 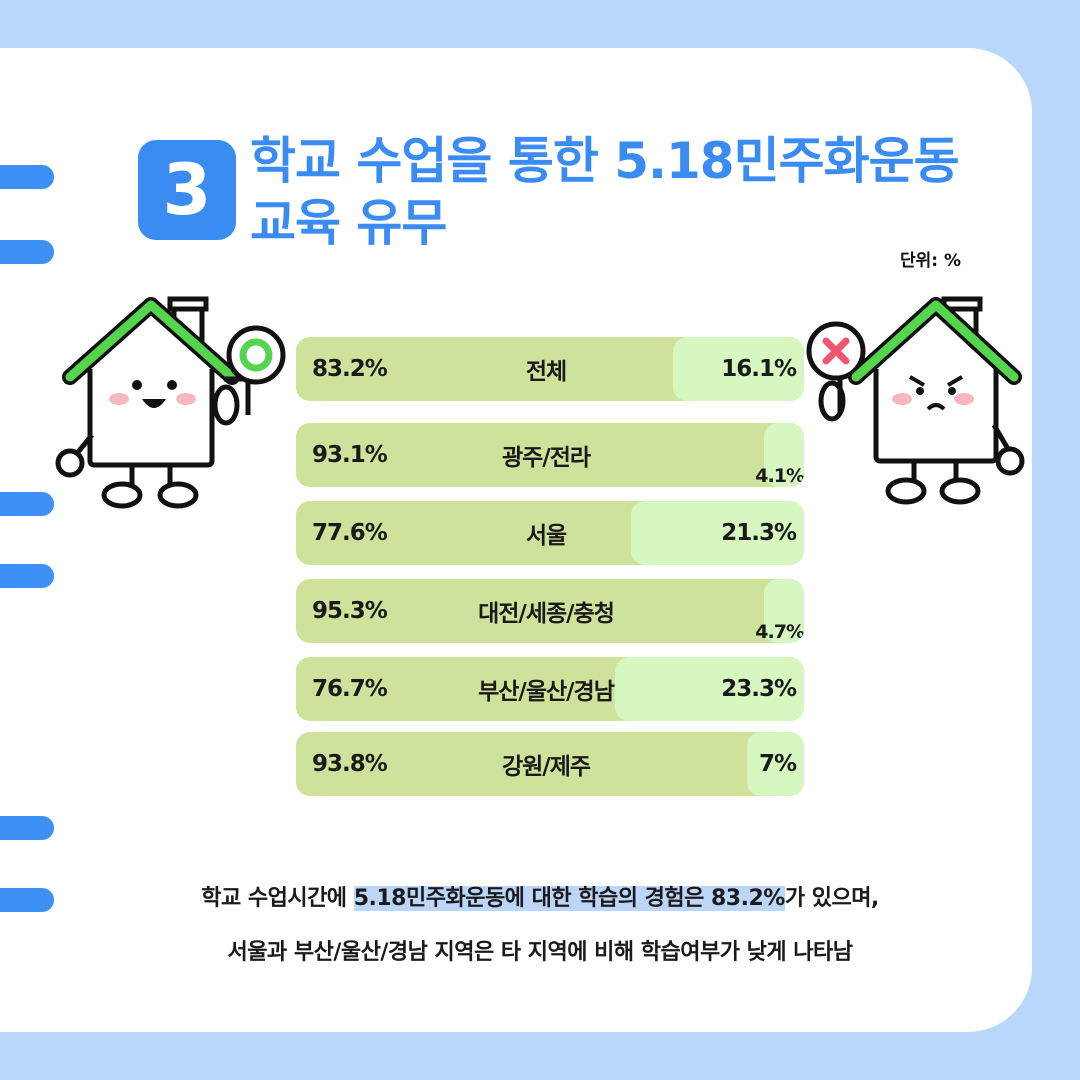 I want to click on value-label-yes: 93.1%, so click(x=350, y=455).